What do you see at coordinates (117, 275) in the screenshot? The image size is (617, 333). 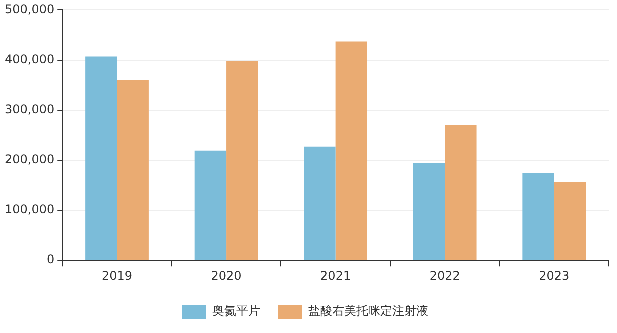 I see `x-tick-label: 2019` at bounding box center [117, 275].